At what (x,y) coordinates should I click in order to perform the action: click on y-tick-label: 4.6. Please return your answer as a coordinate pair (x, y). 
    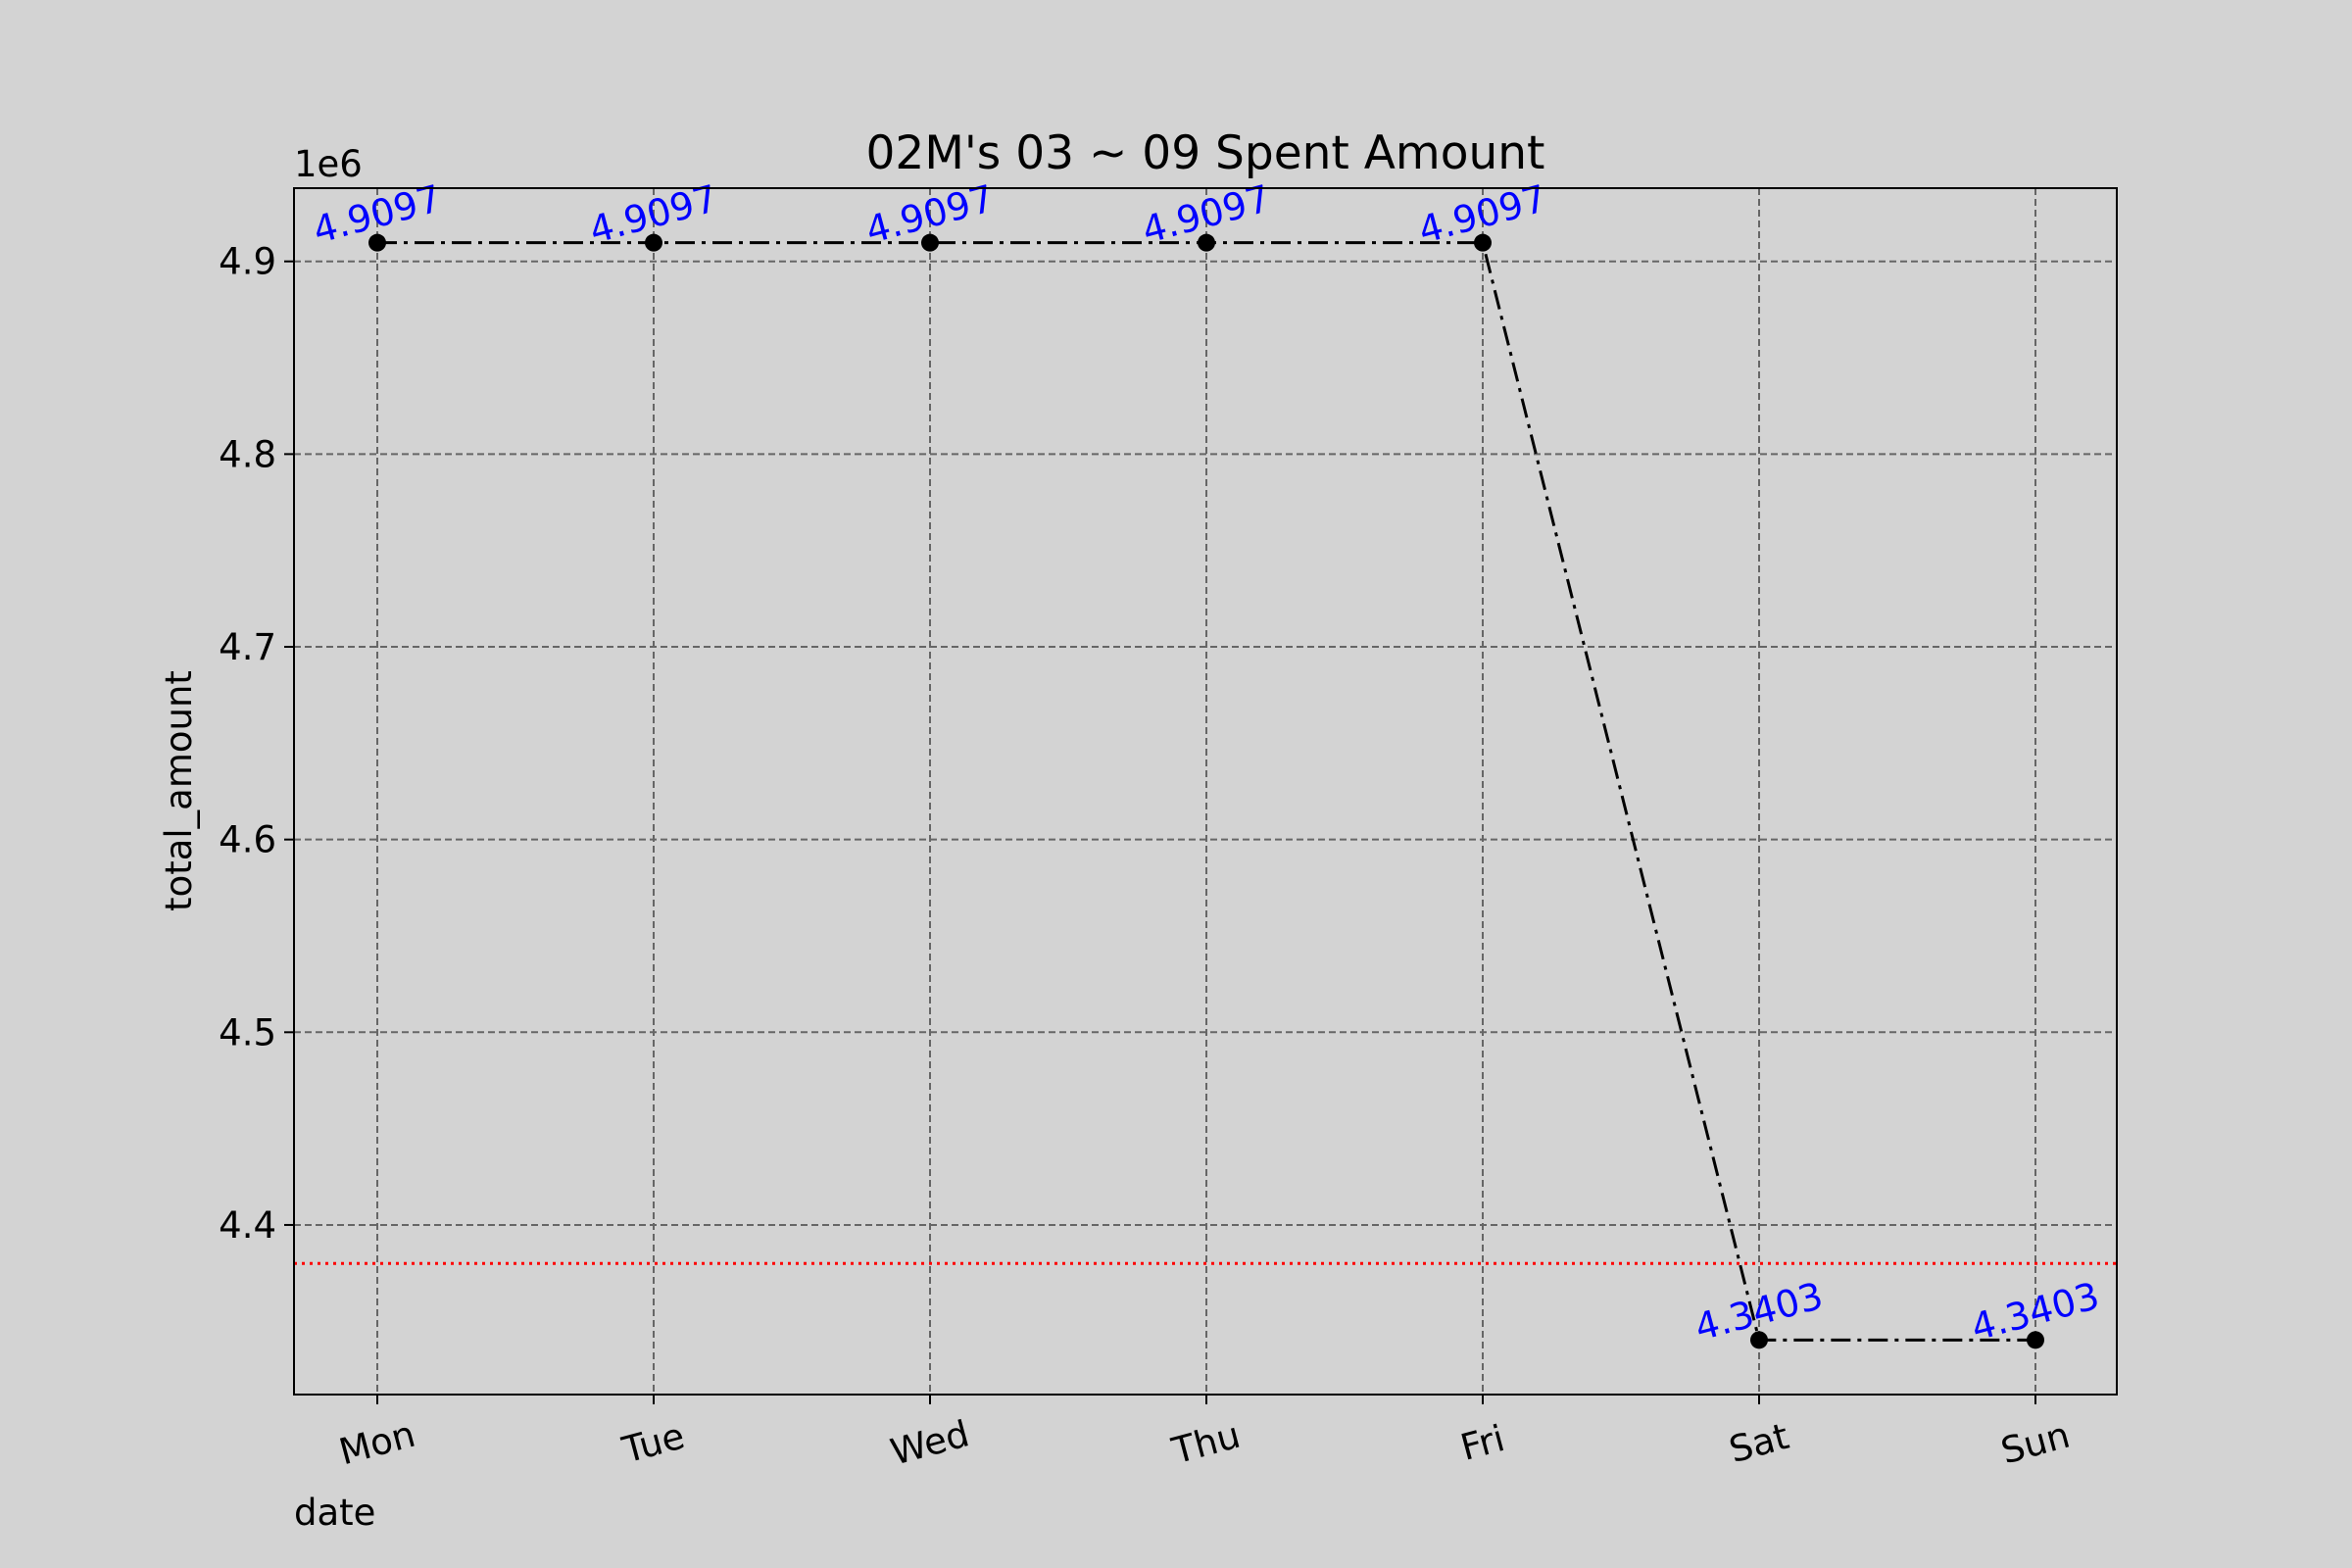
    Looking at the image, I should click on (247, 840).